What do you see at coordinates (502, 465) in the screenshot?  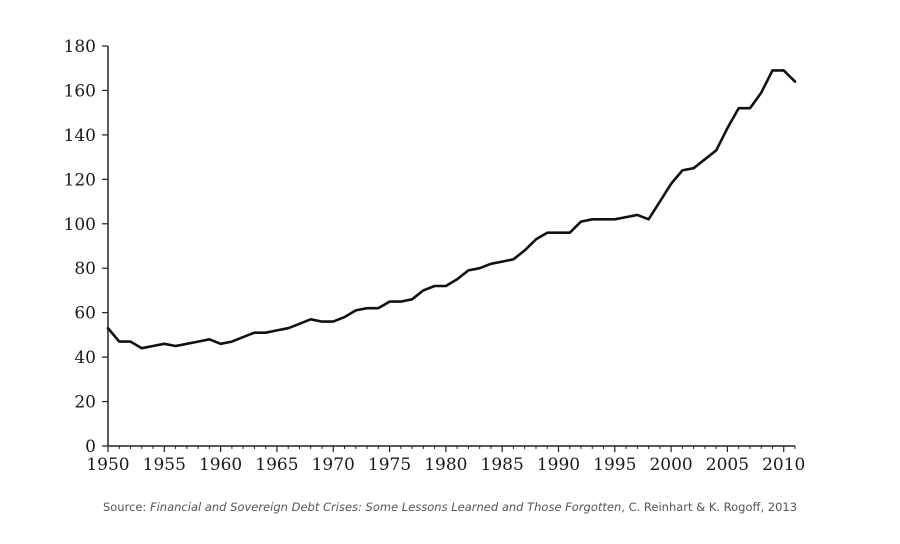 I see `x-tick-label: 1985` at bounding box center [502, 465].